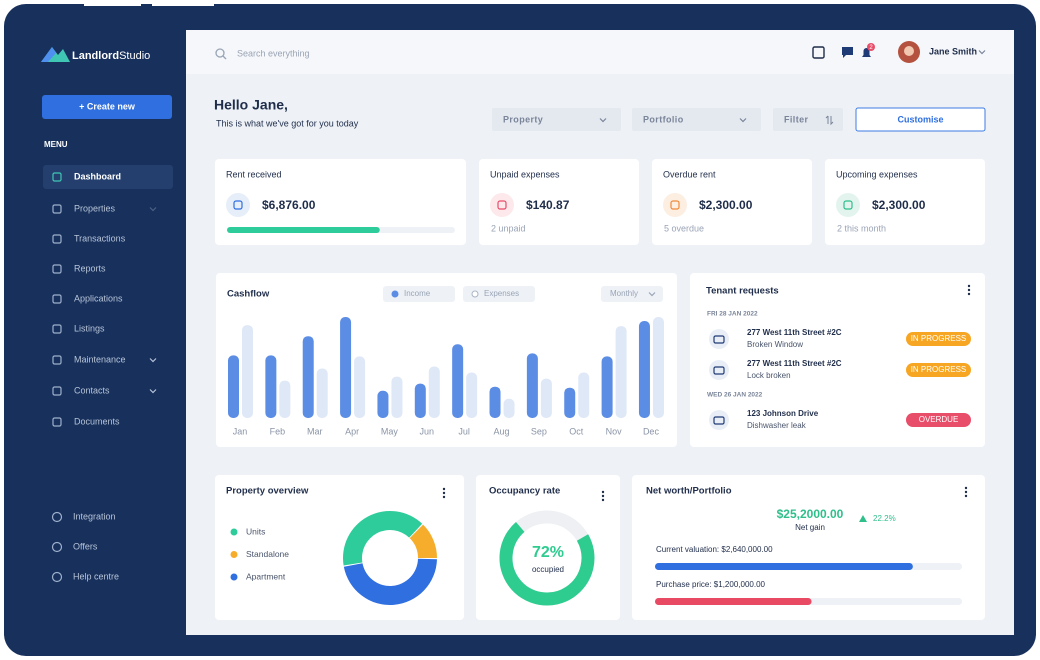 The width and height of the screenshot is (1040, 660). What do you see at coordinates (97, 421) in the screenshot?
I see `menu-item: Documents` at bounding box center [97, 421].